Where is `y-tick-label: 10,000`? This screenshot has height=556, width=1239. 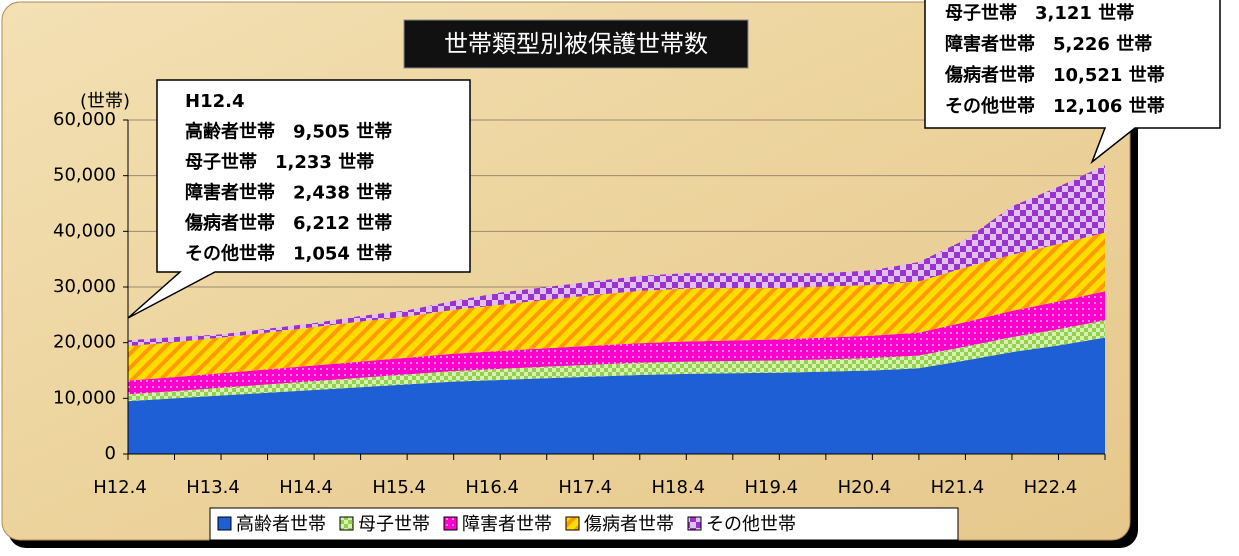 y-tick-label: 10,000 is located at coordinates (84, 397).